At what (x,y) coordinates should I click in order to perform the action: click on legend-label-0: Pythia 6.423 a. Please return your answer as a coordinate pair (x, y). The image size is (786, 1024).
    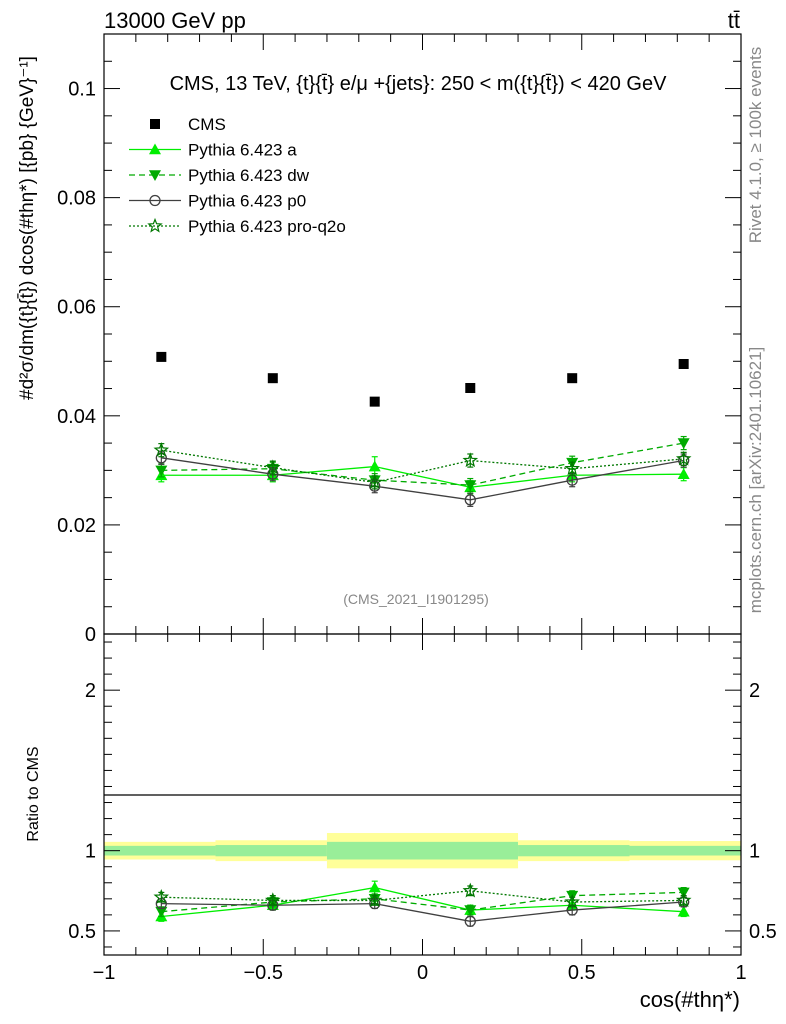
    Looking at the image, I should click on (242, 150).